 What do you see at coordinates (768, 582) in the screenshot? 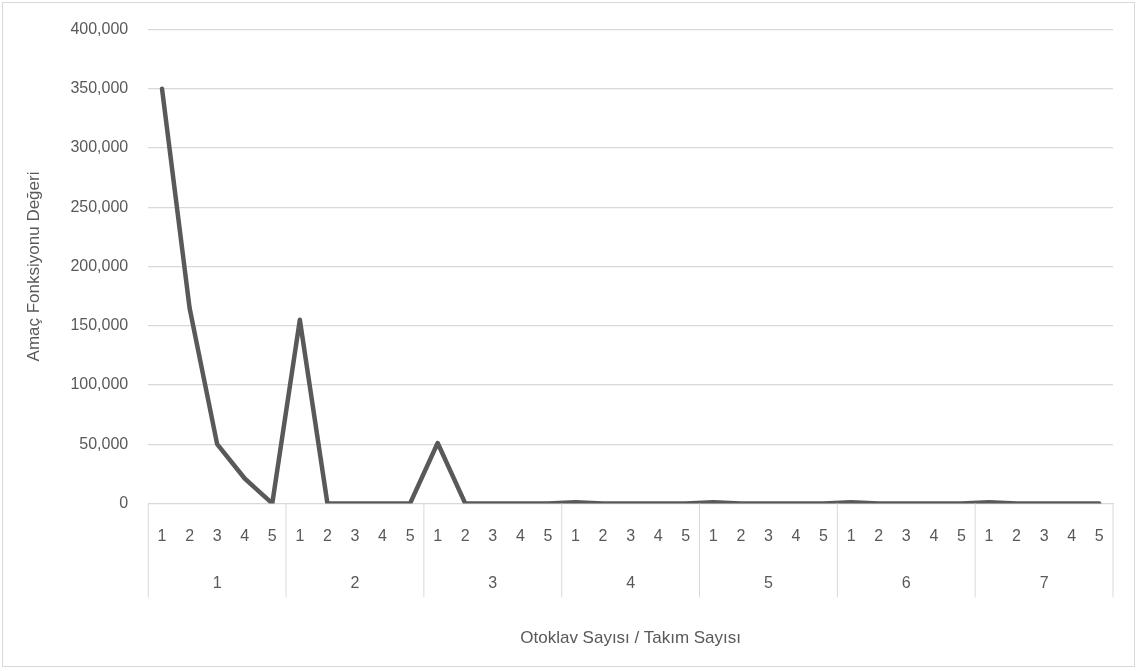
I see `text: 5` at bounding box center [768, 582].